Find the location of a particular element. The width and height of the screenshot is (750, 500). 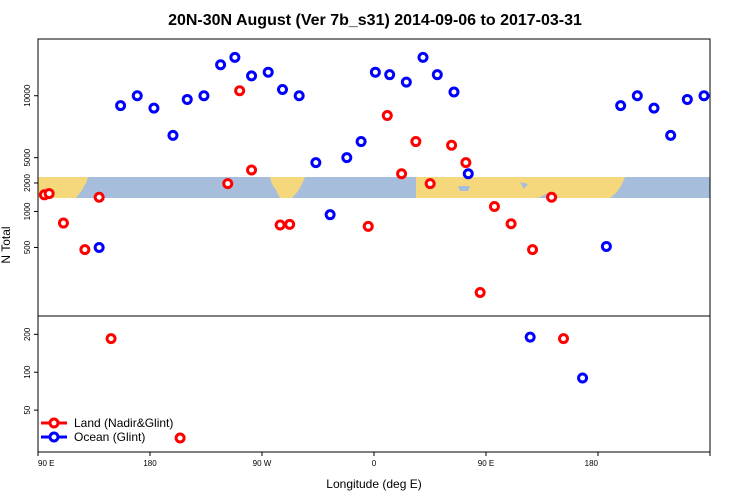

legend-label-ocean: Ocean (Glint) is located at coordinates (109, 437).